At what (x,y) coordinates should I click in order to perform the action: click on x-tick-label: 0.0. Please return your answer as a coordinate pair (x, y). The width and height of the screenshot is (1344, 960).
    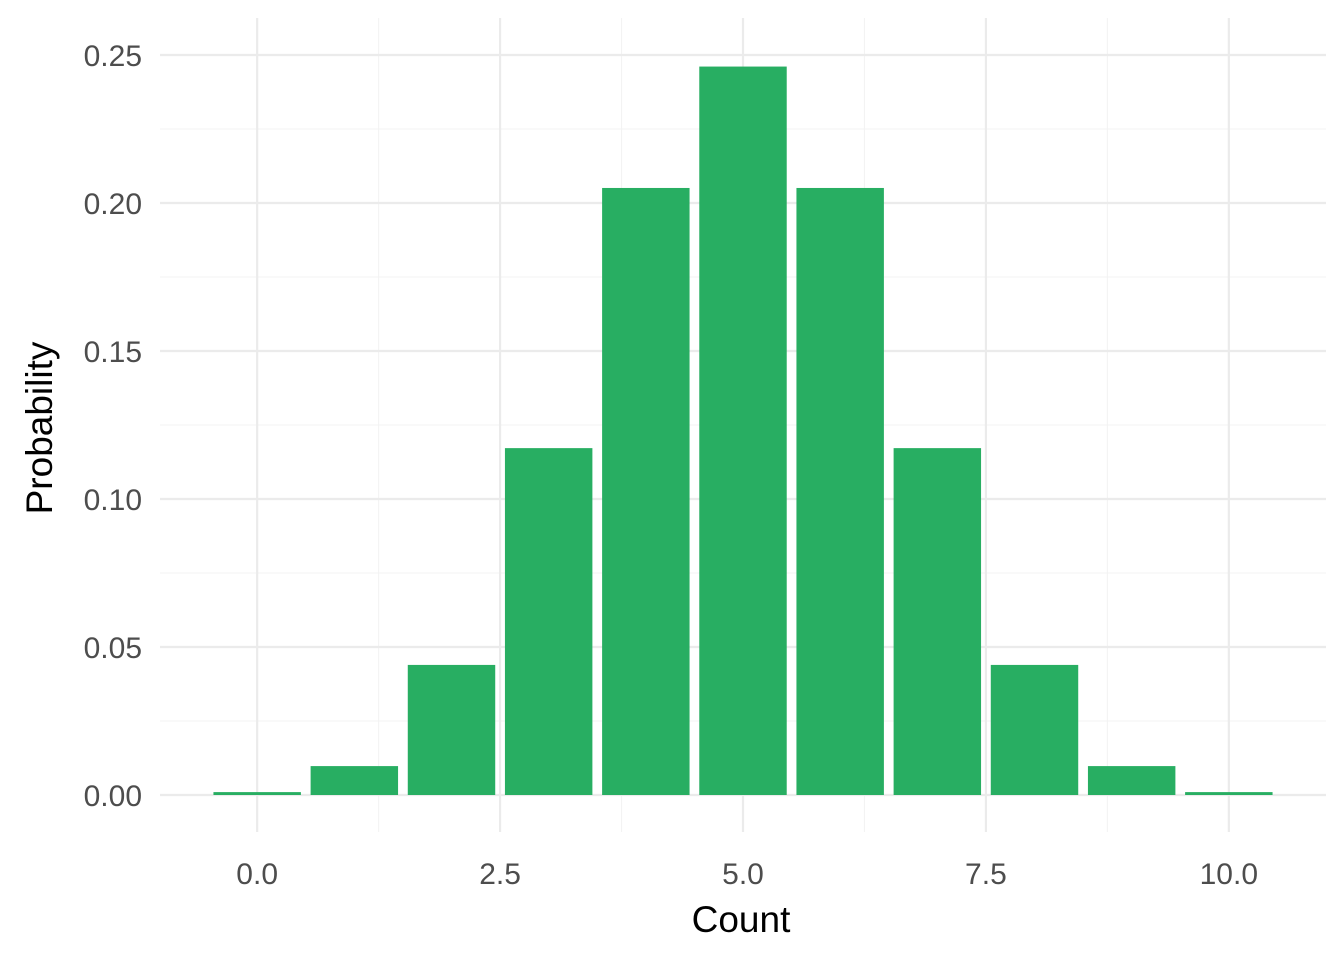
    Looking at the image, I should click on (257, 874).